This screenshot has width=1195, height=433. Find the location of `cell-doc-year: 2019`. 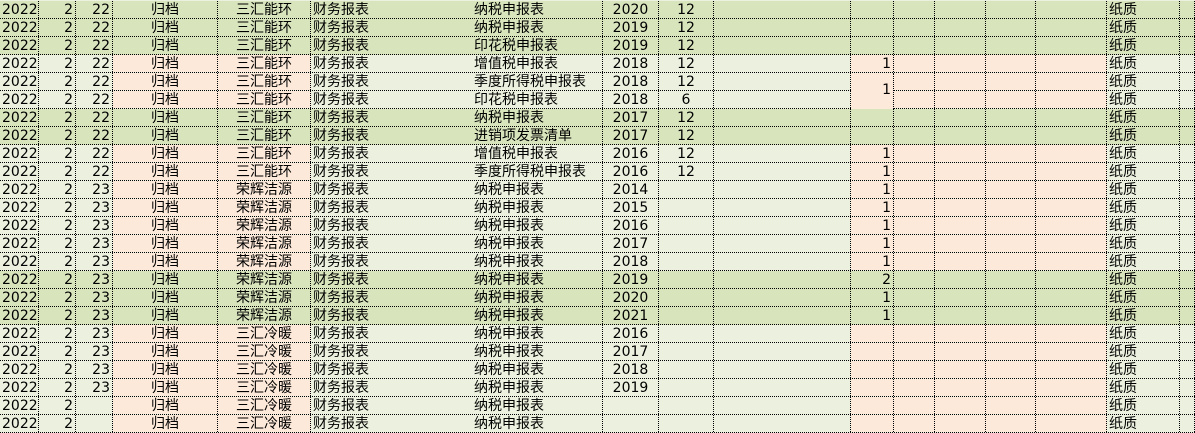

cell-doc-year: 2019 is located at coordinates (631, 279).